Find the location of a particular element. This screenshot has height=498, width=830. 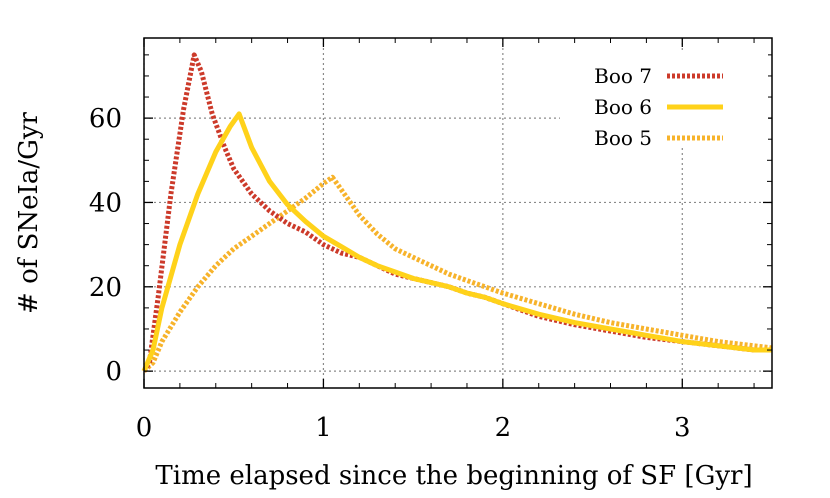

y-tick-label: 20 is located at coordinates (105, 288).